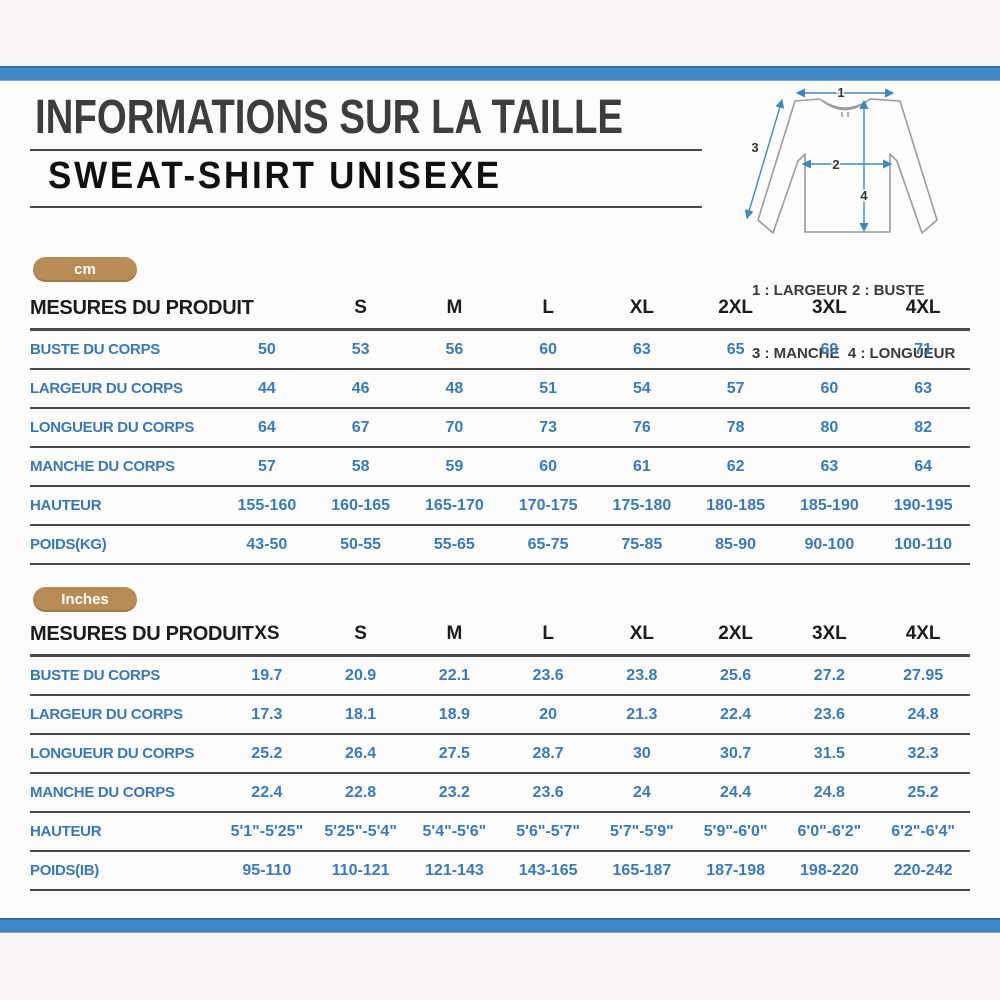 Image resolution: width=1000 pixels, height=1000 pixels. What do you see at coordinates (360, 467) in the screenshot?
I see `value-cell: 58` at bounding box center [360, 467].